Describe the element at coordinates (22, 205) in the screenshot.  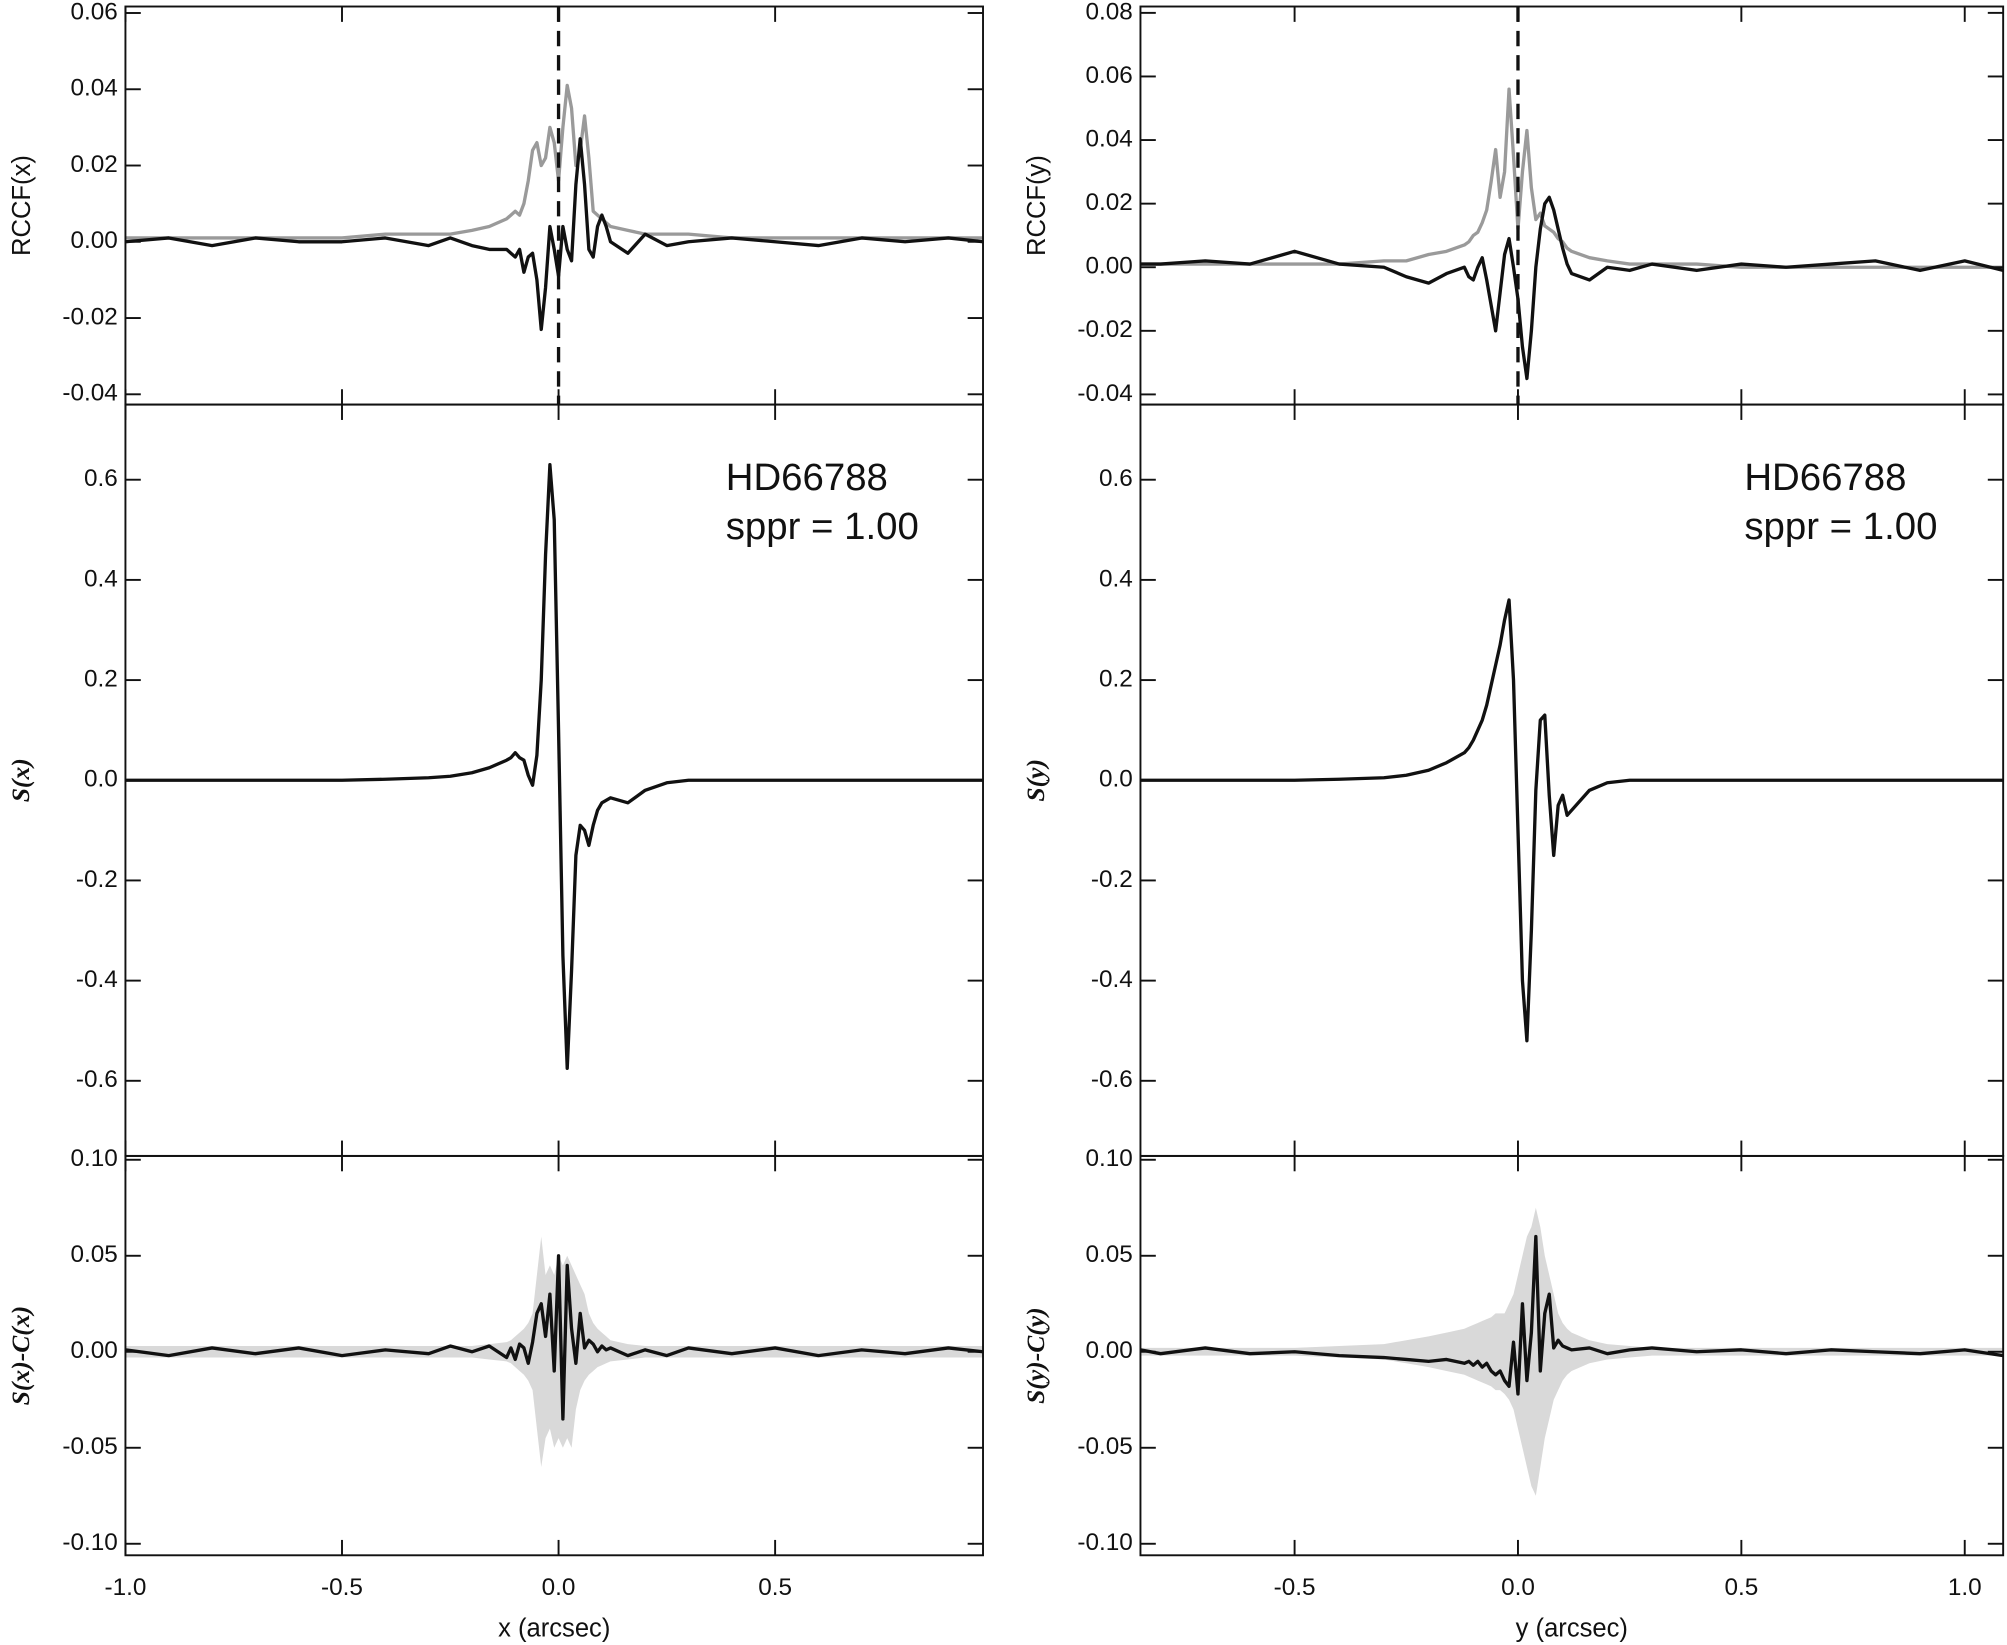
I see `y-axis-label: RCCF(x)` at that location.